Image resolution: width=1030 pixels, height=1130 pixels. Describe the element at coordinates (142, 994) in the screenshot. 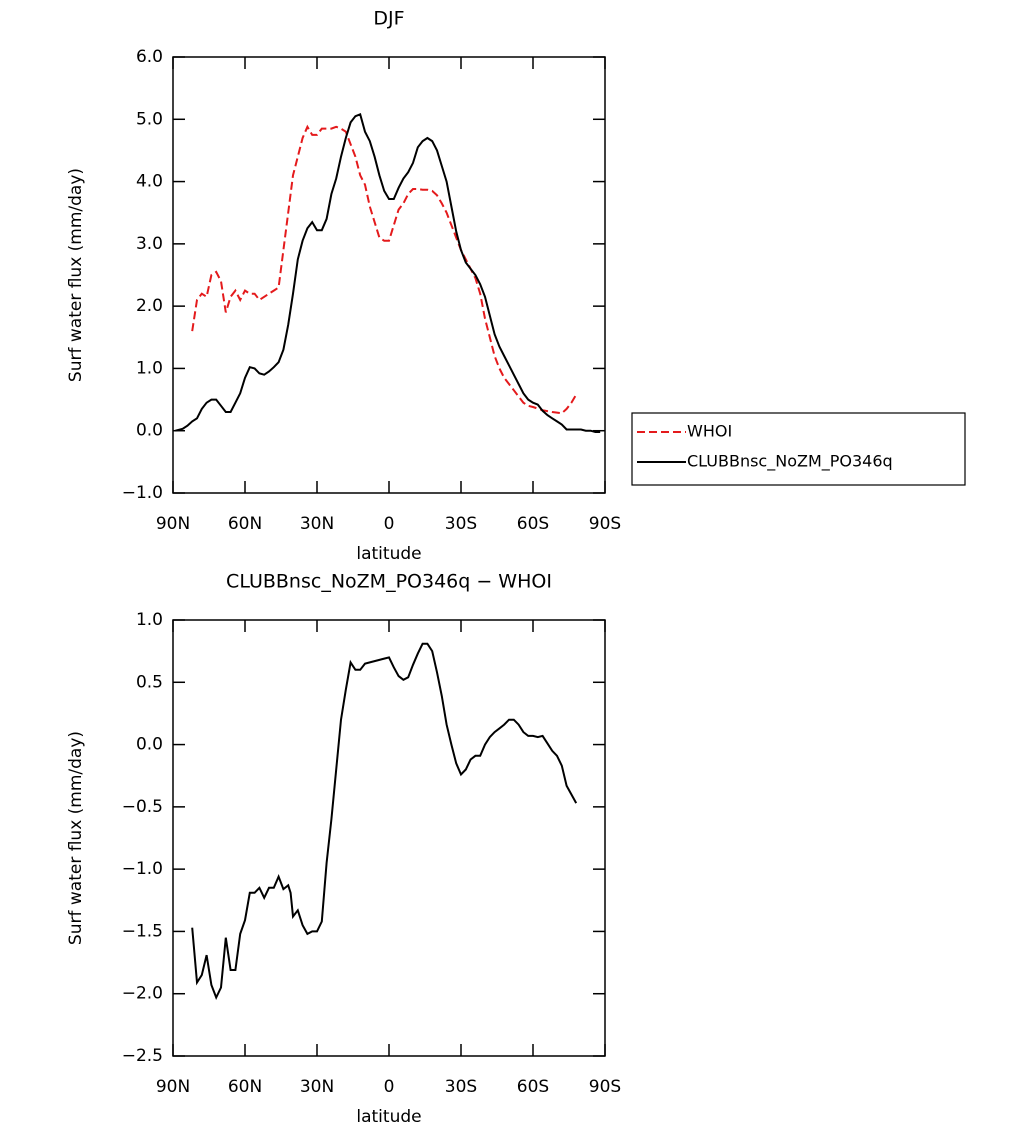

I see `y-tick-label: −2.0` at that location.